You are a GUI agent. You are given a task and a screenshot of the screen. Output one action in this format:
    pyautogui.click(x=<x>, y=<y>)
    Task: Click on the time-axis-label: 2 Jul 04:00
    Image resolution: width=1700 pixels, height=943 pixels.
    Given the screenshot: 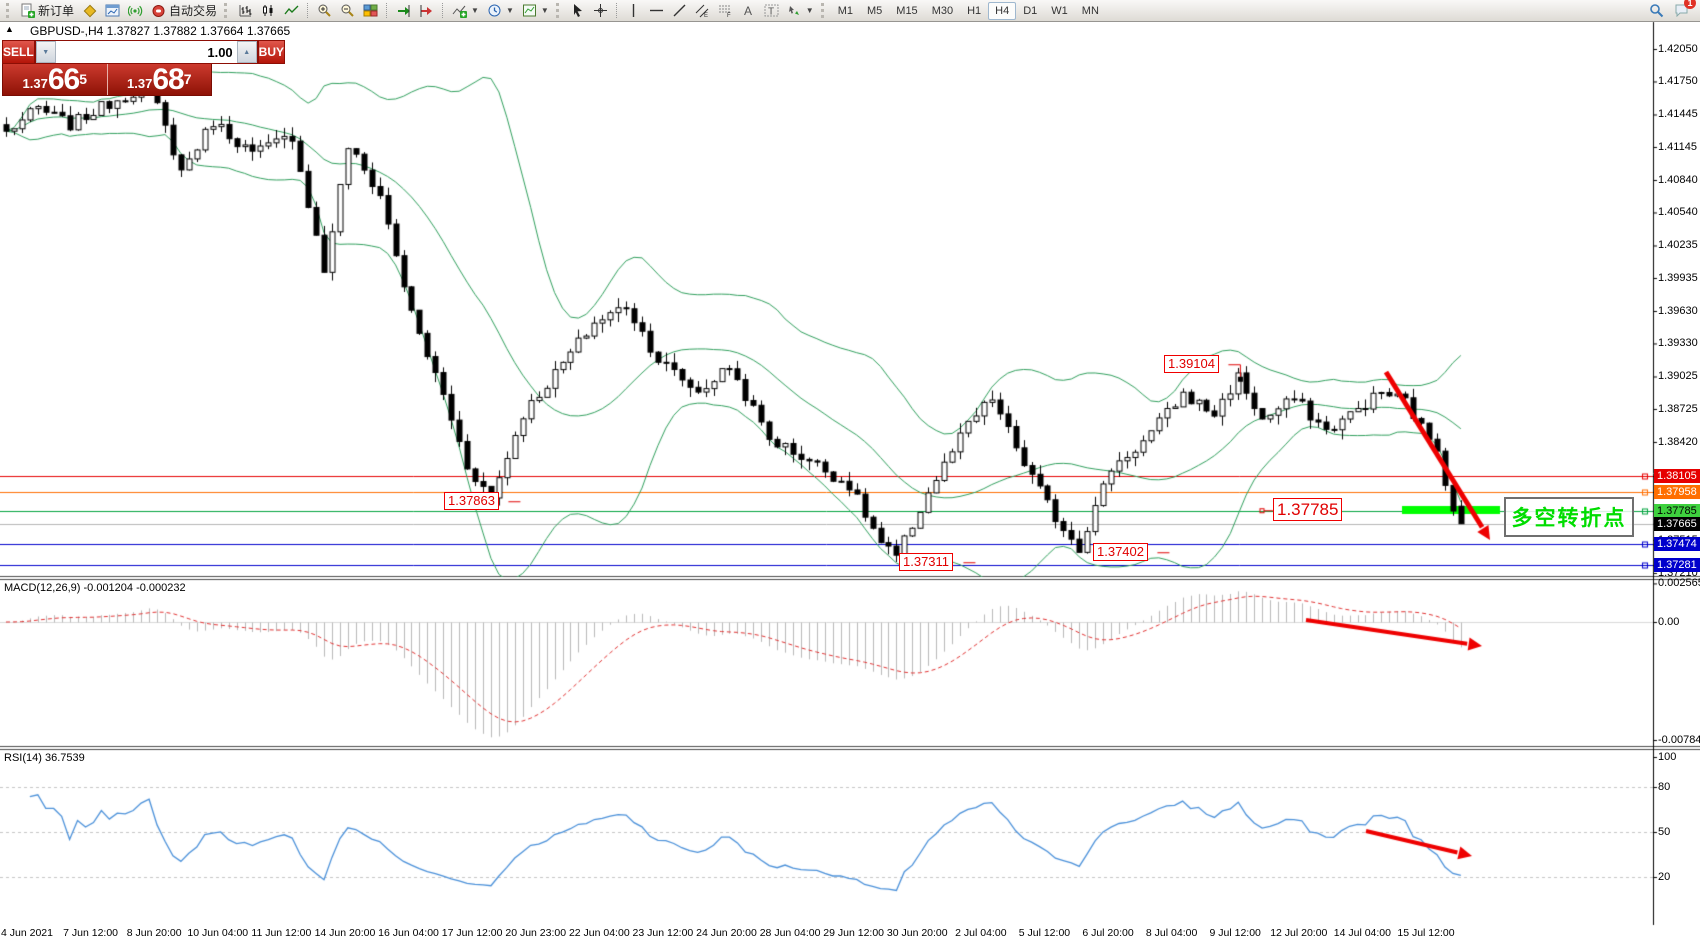 What is the action you would take?
    pyautogui.click(x=981, y=933)
    